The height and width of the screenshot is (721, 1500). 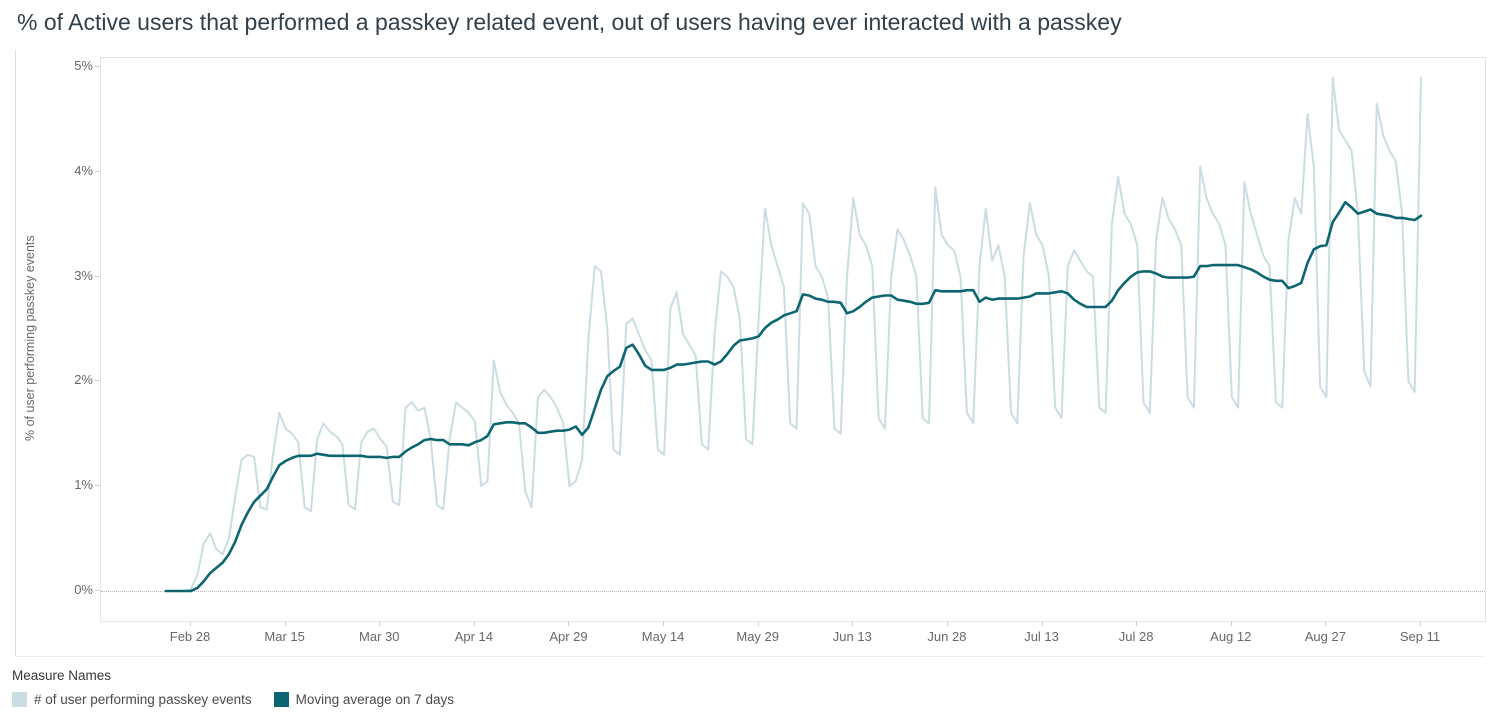 What do you see at coordinates (374, 699) in the screenshot?
I see `legend-item-label: Moving average on 7 days` at bounding box center [374, 699].